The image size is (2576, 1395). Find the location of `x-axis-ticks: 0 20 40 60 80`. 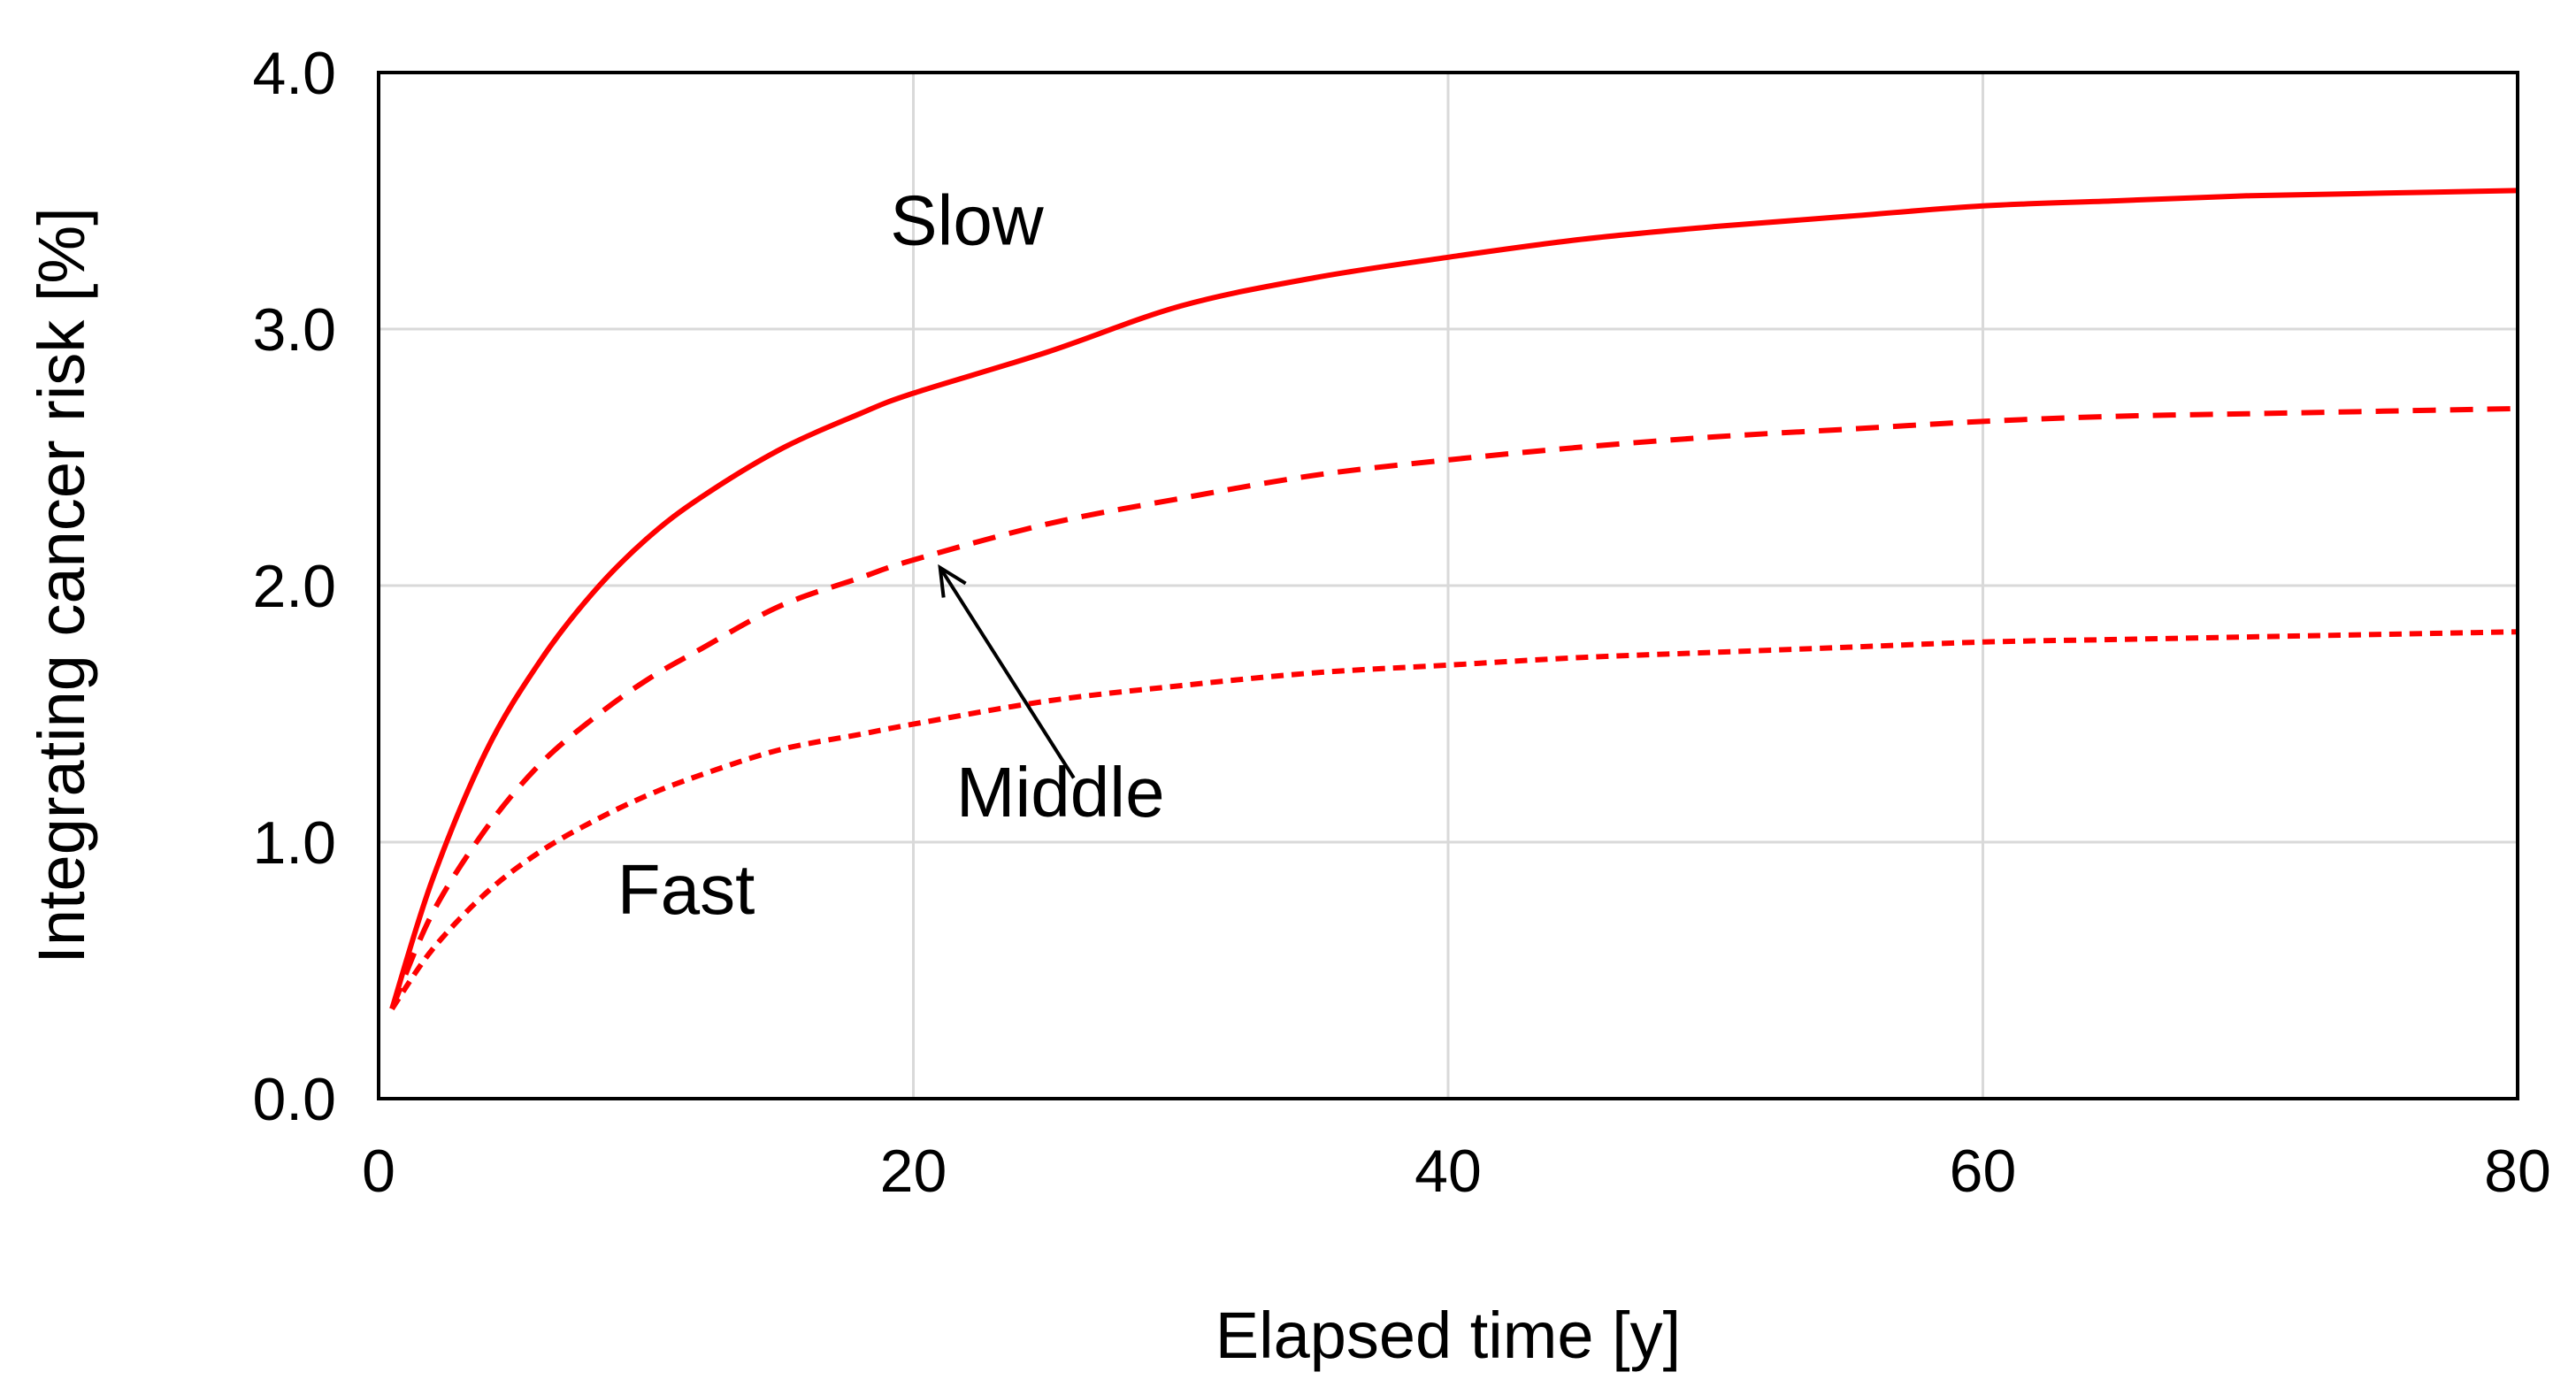

x-axis-ticks: 0 20 40 60 80 is located at coordinates (1456, 1171).